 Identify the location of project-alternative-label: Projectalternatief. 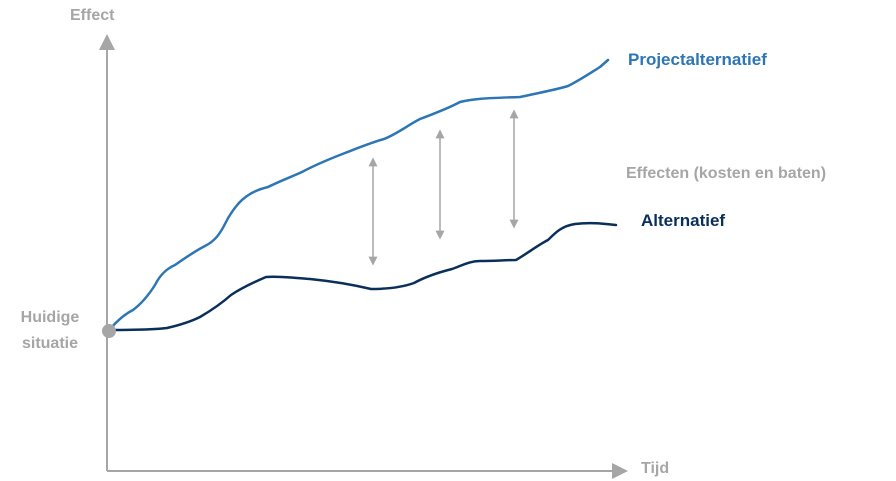
(697, 59).